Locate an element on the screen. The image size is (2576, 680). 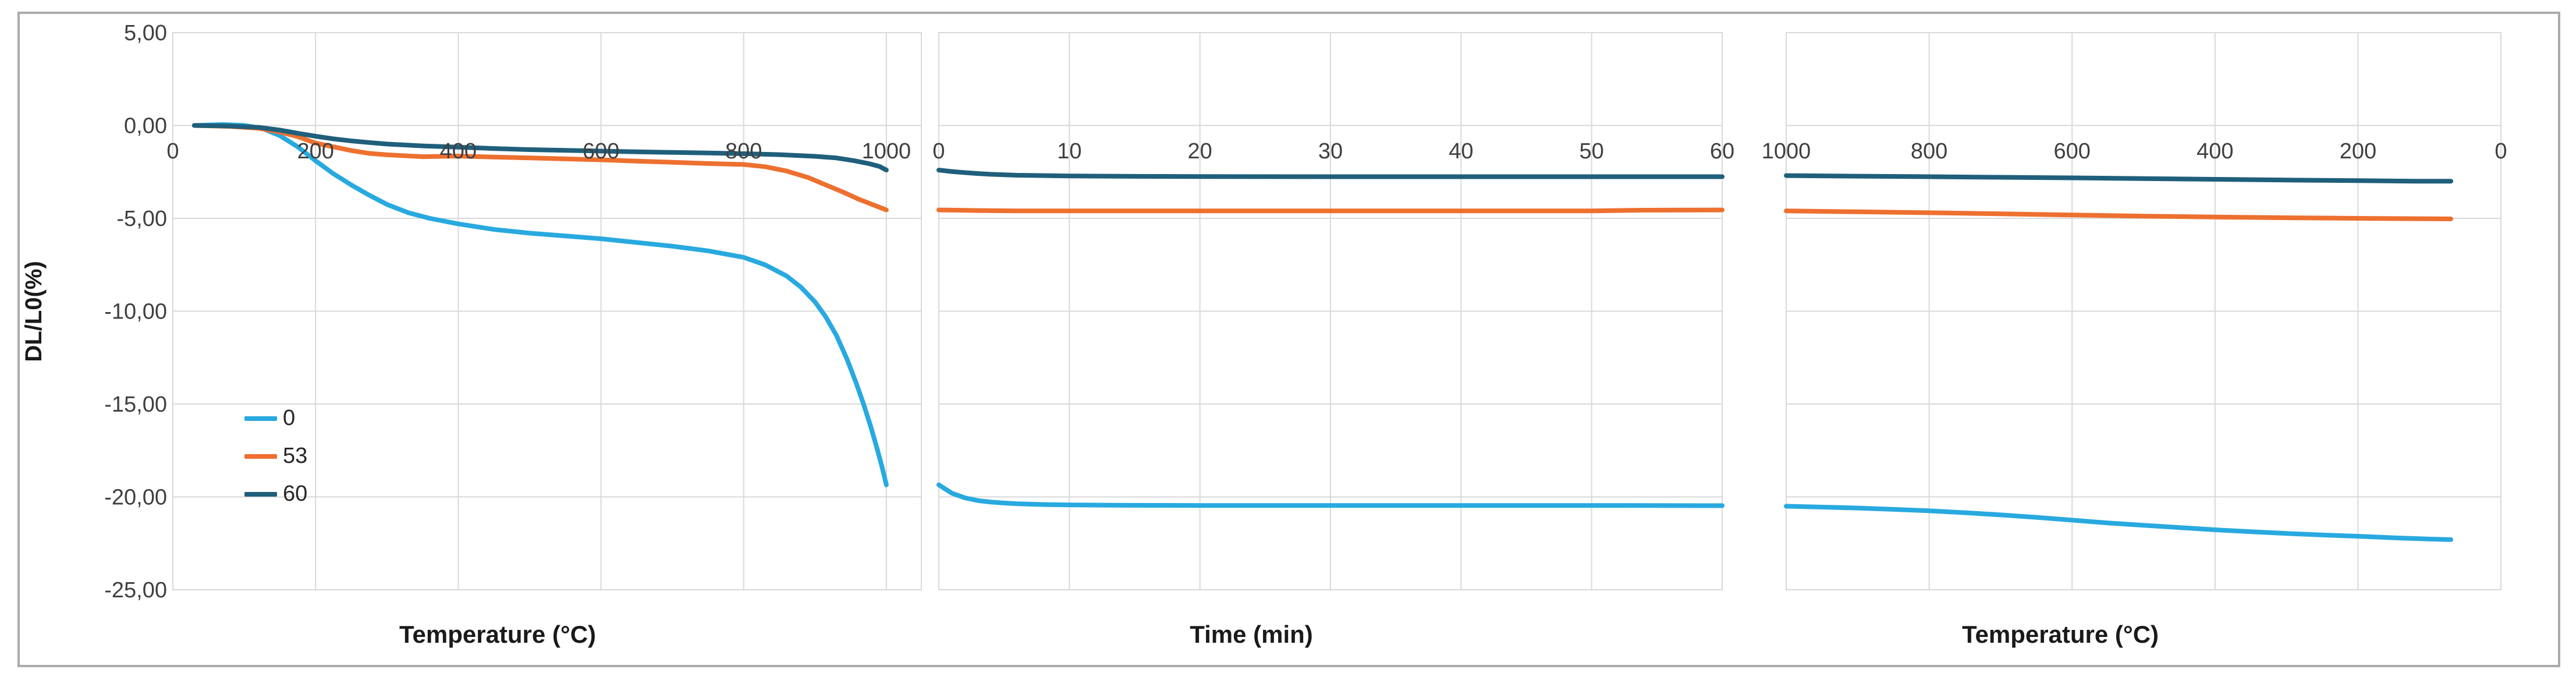
x-axis-title-heating: Temperature (°C) is located at coordinates (498, 634).